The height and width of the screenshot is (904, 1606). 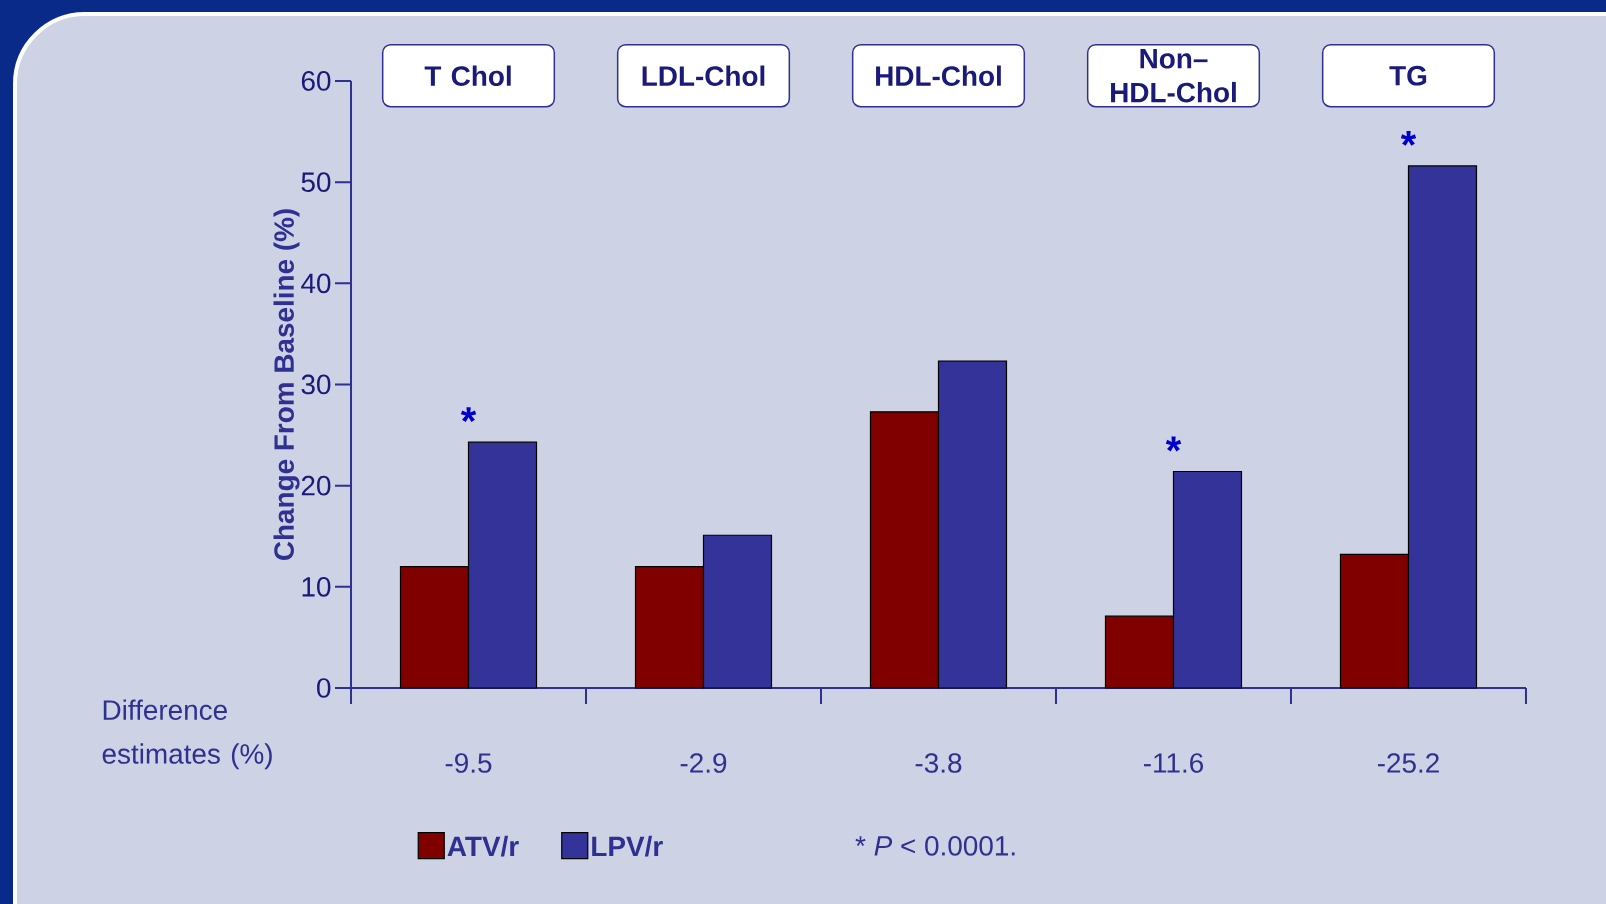 What do you see at coordinates (1173, 76) in the screenshot?
I see `x-tick-label: Non–HDL-Chol` at bounding box center [1173, 76].